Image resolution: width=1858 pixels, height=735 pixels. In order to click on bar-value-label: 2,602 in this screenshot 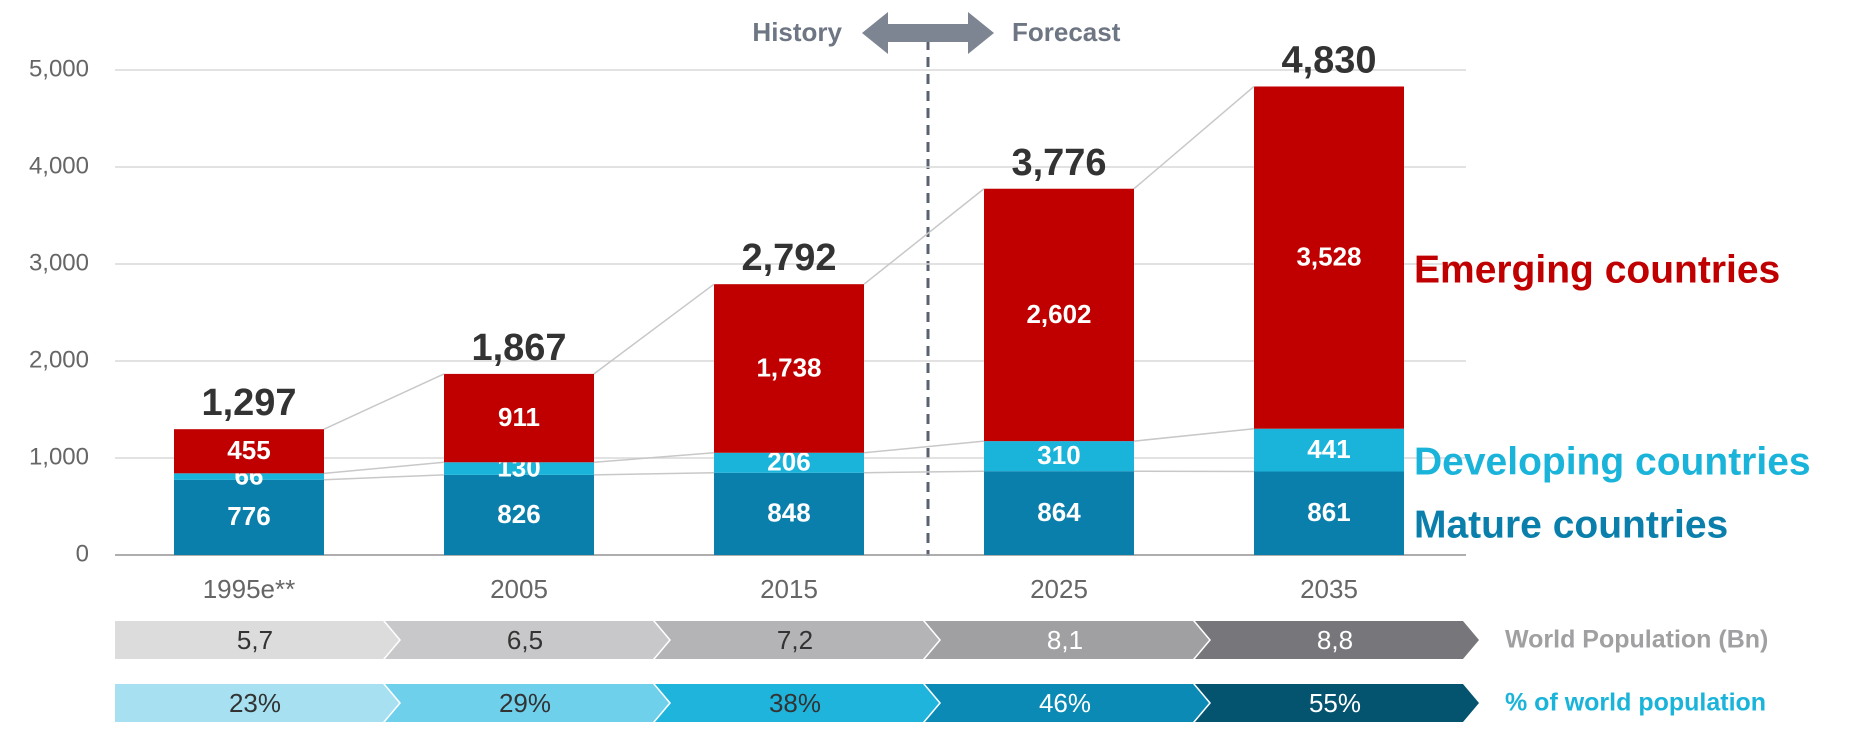, I will do `click(1058, 314)`.